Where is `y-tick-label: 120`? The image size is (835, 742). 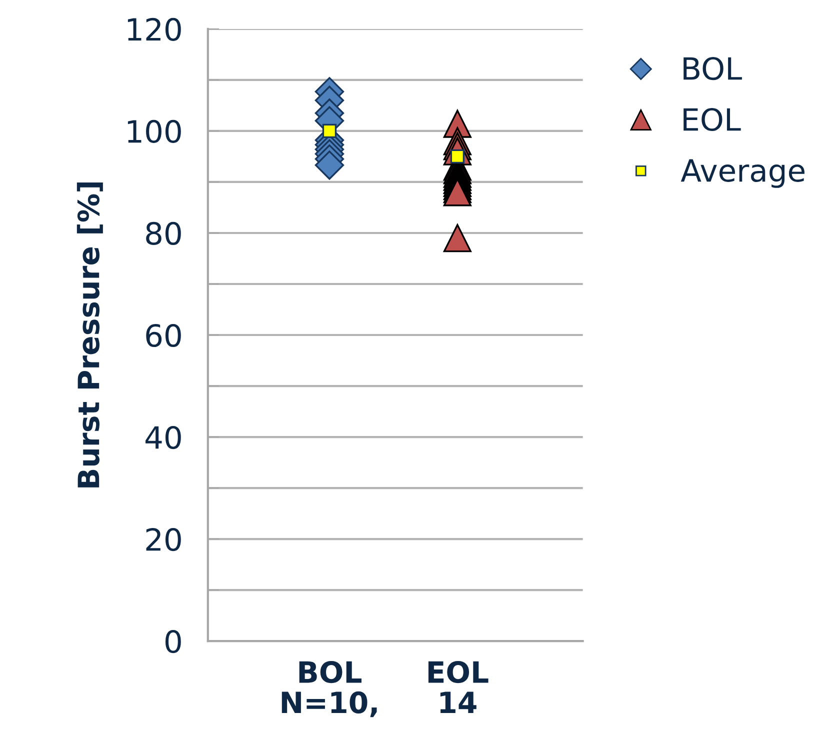
y-tick-label: 120 is located at coordinates (154, 29).